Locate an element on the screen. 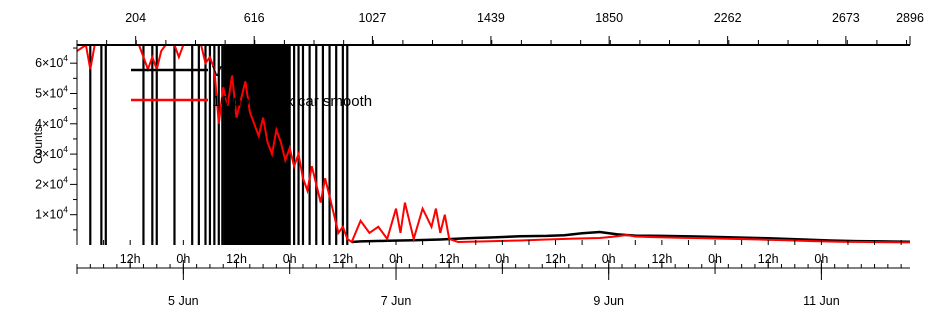 This screenshot has width=935, height=320. date-tick-label: 11 Jun is located at coordinates (821, 301).